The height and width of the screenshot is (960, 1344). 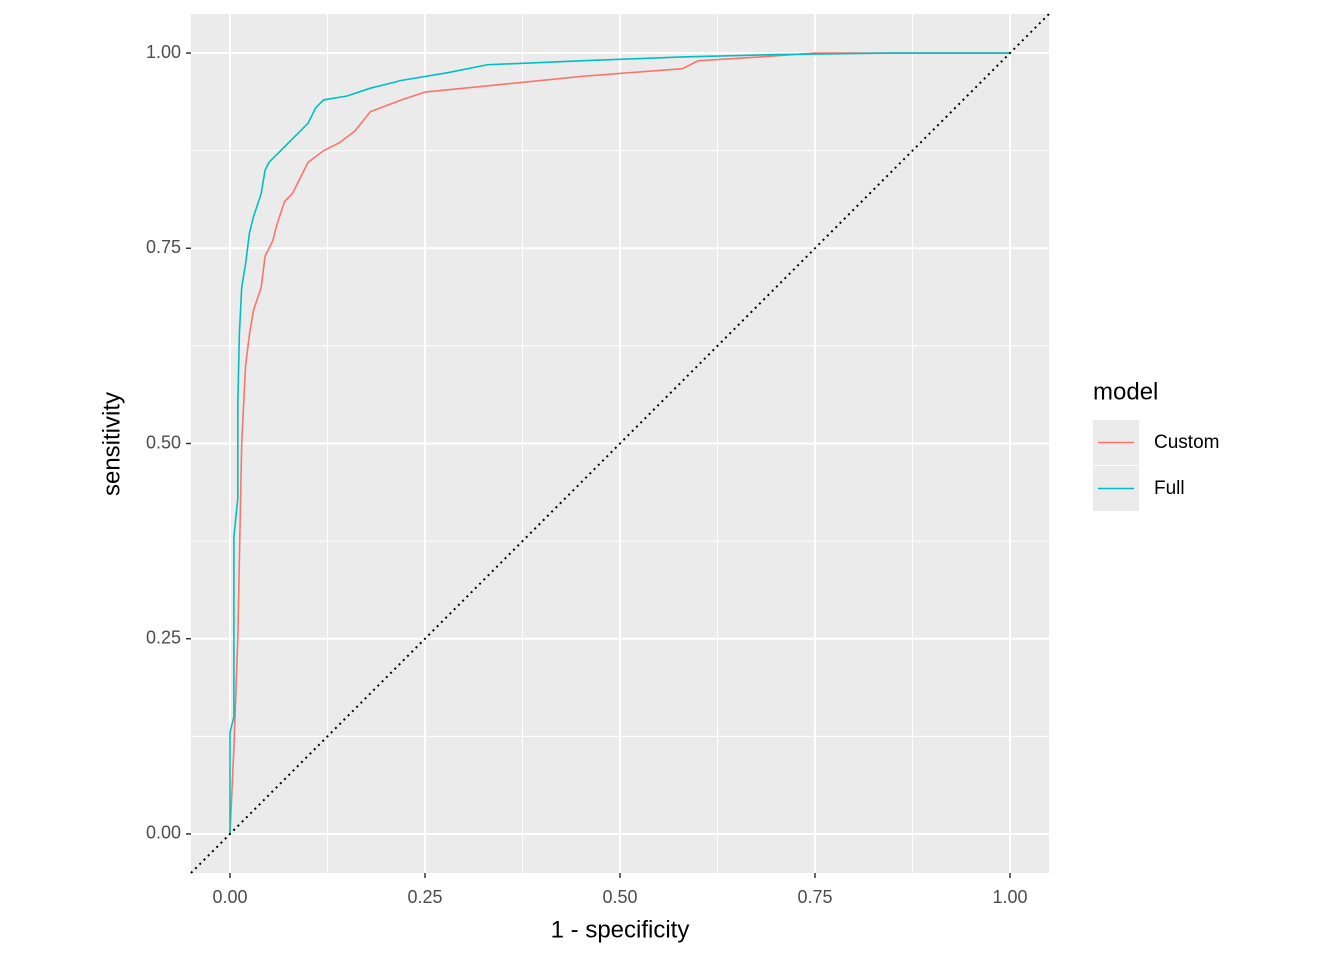 What do you see at coordinates (163, 52) in the screenshot?
I see `y-tick-label: 1.00` at bounding box center [163, 52].